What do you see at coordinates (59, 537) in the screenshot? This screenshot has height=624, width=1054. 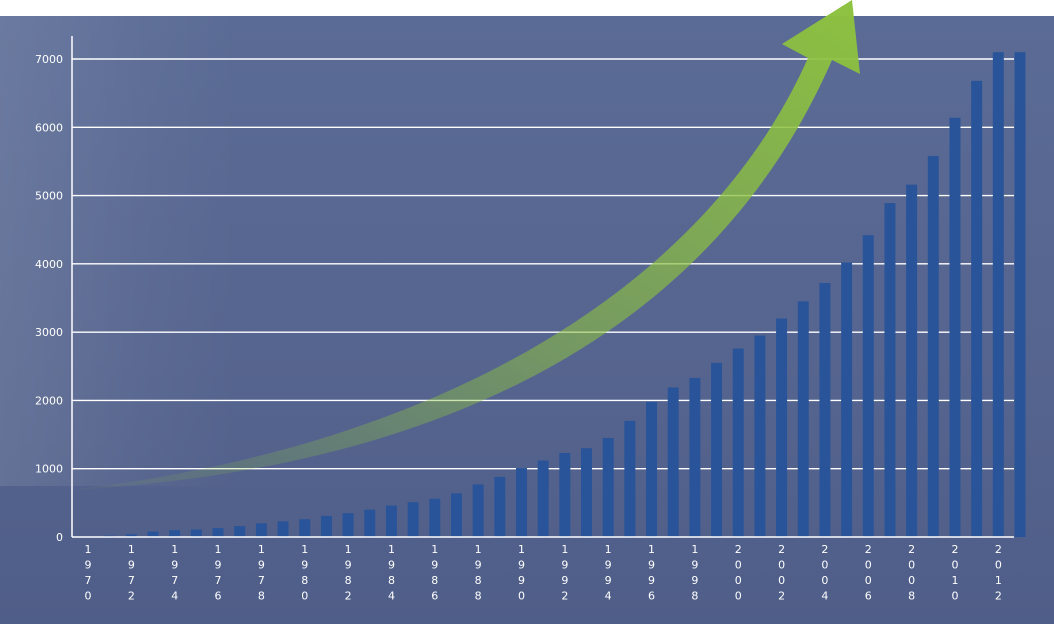 I see `y-tick-label: 0` at bounding box center [59, 537].